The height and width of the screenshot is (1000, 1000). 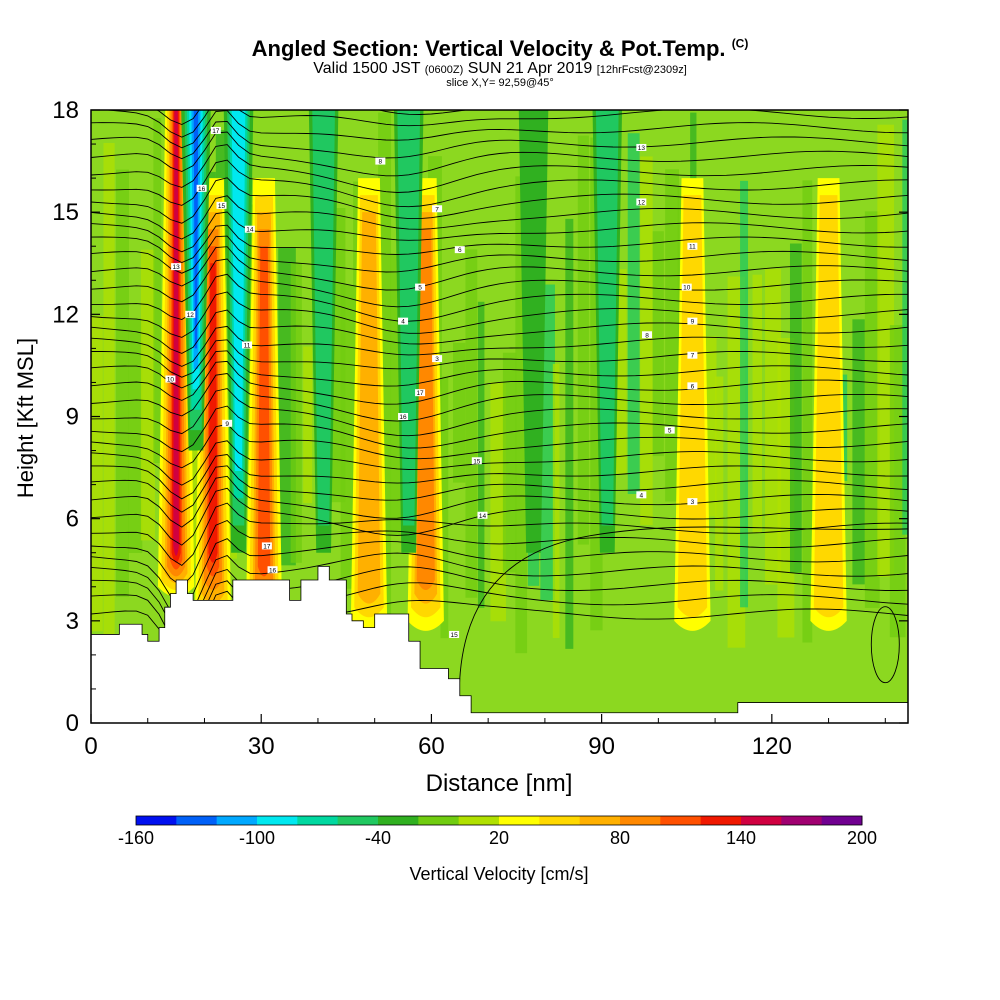 I want to click on colorbar-tick-label: 80, so click(x=620, y=838).